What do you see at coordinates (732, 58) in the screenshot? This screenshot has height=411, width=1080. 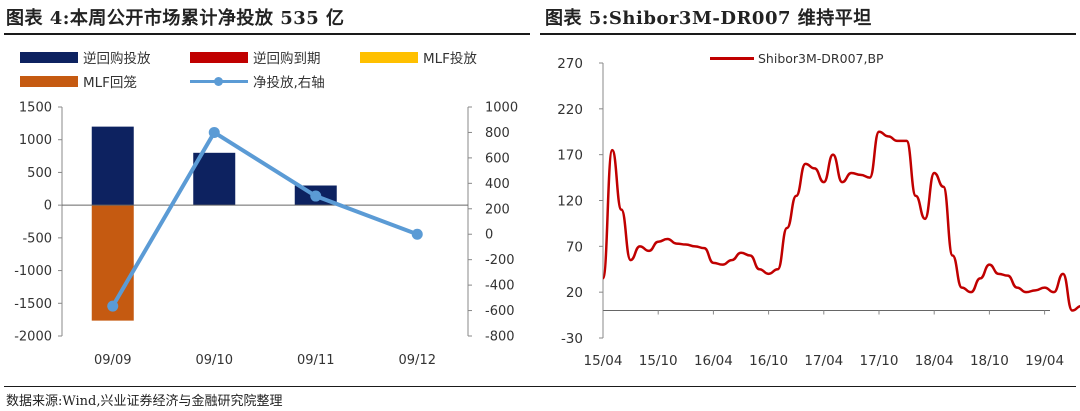 I see `legend-line-swatch` at bounding box center [732, 58].